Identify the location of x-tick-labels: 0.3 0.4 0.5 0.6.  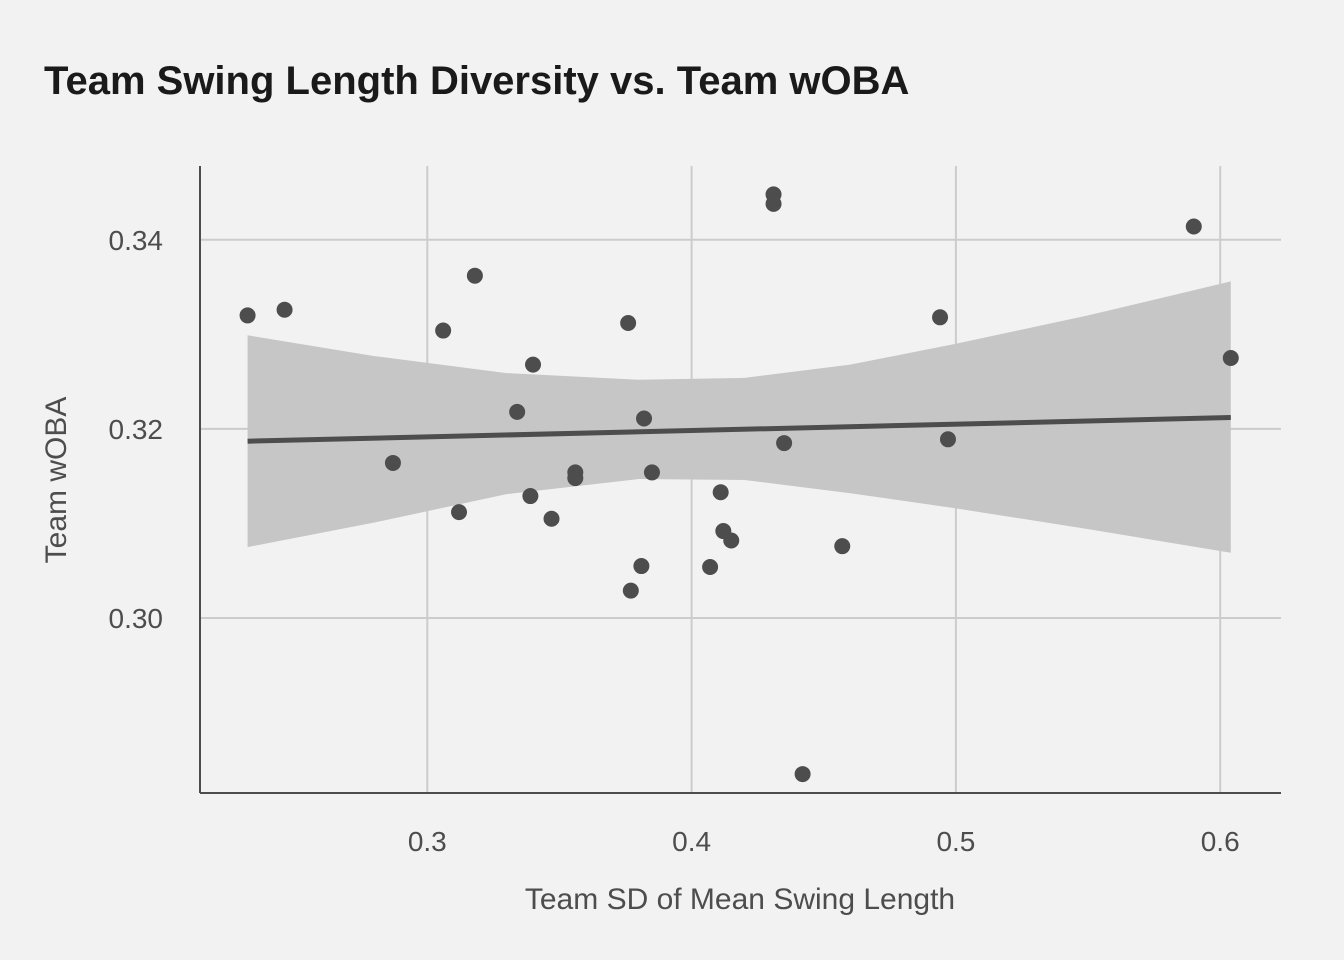
(824, 841).